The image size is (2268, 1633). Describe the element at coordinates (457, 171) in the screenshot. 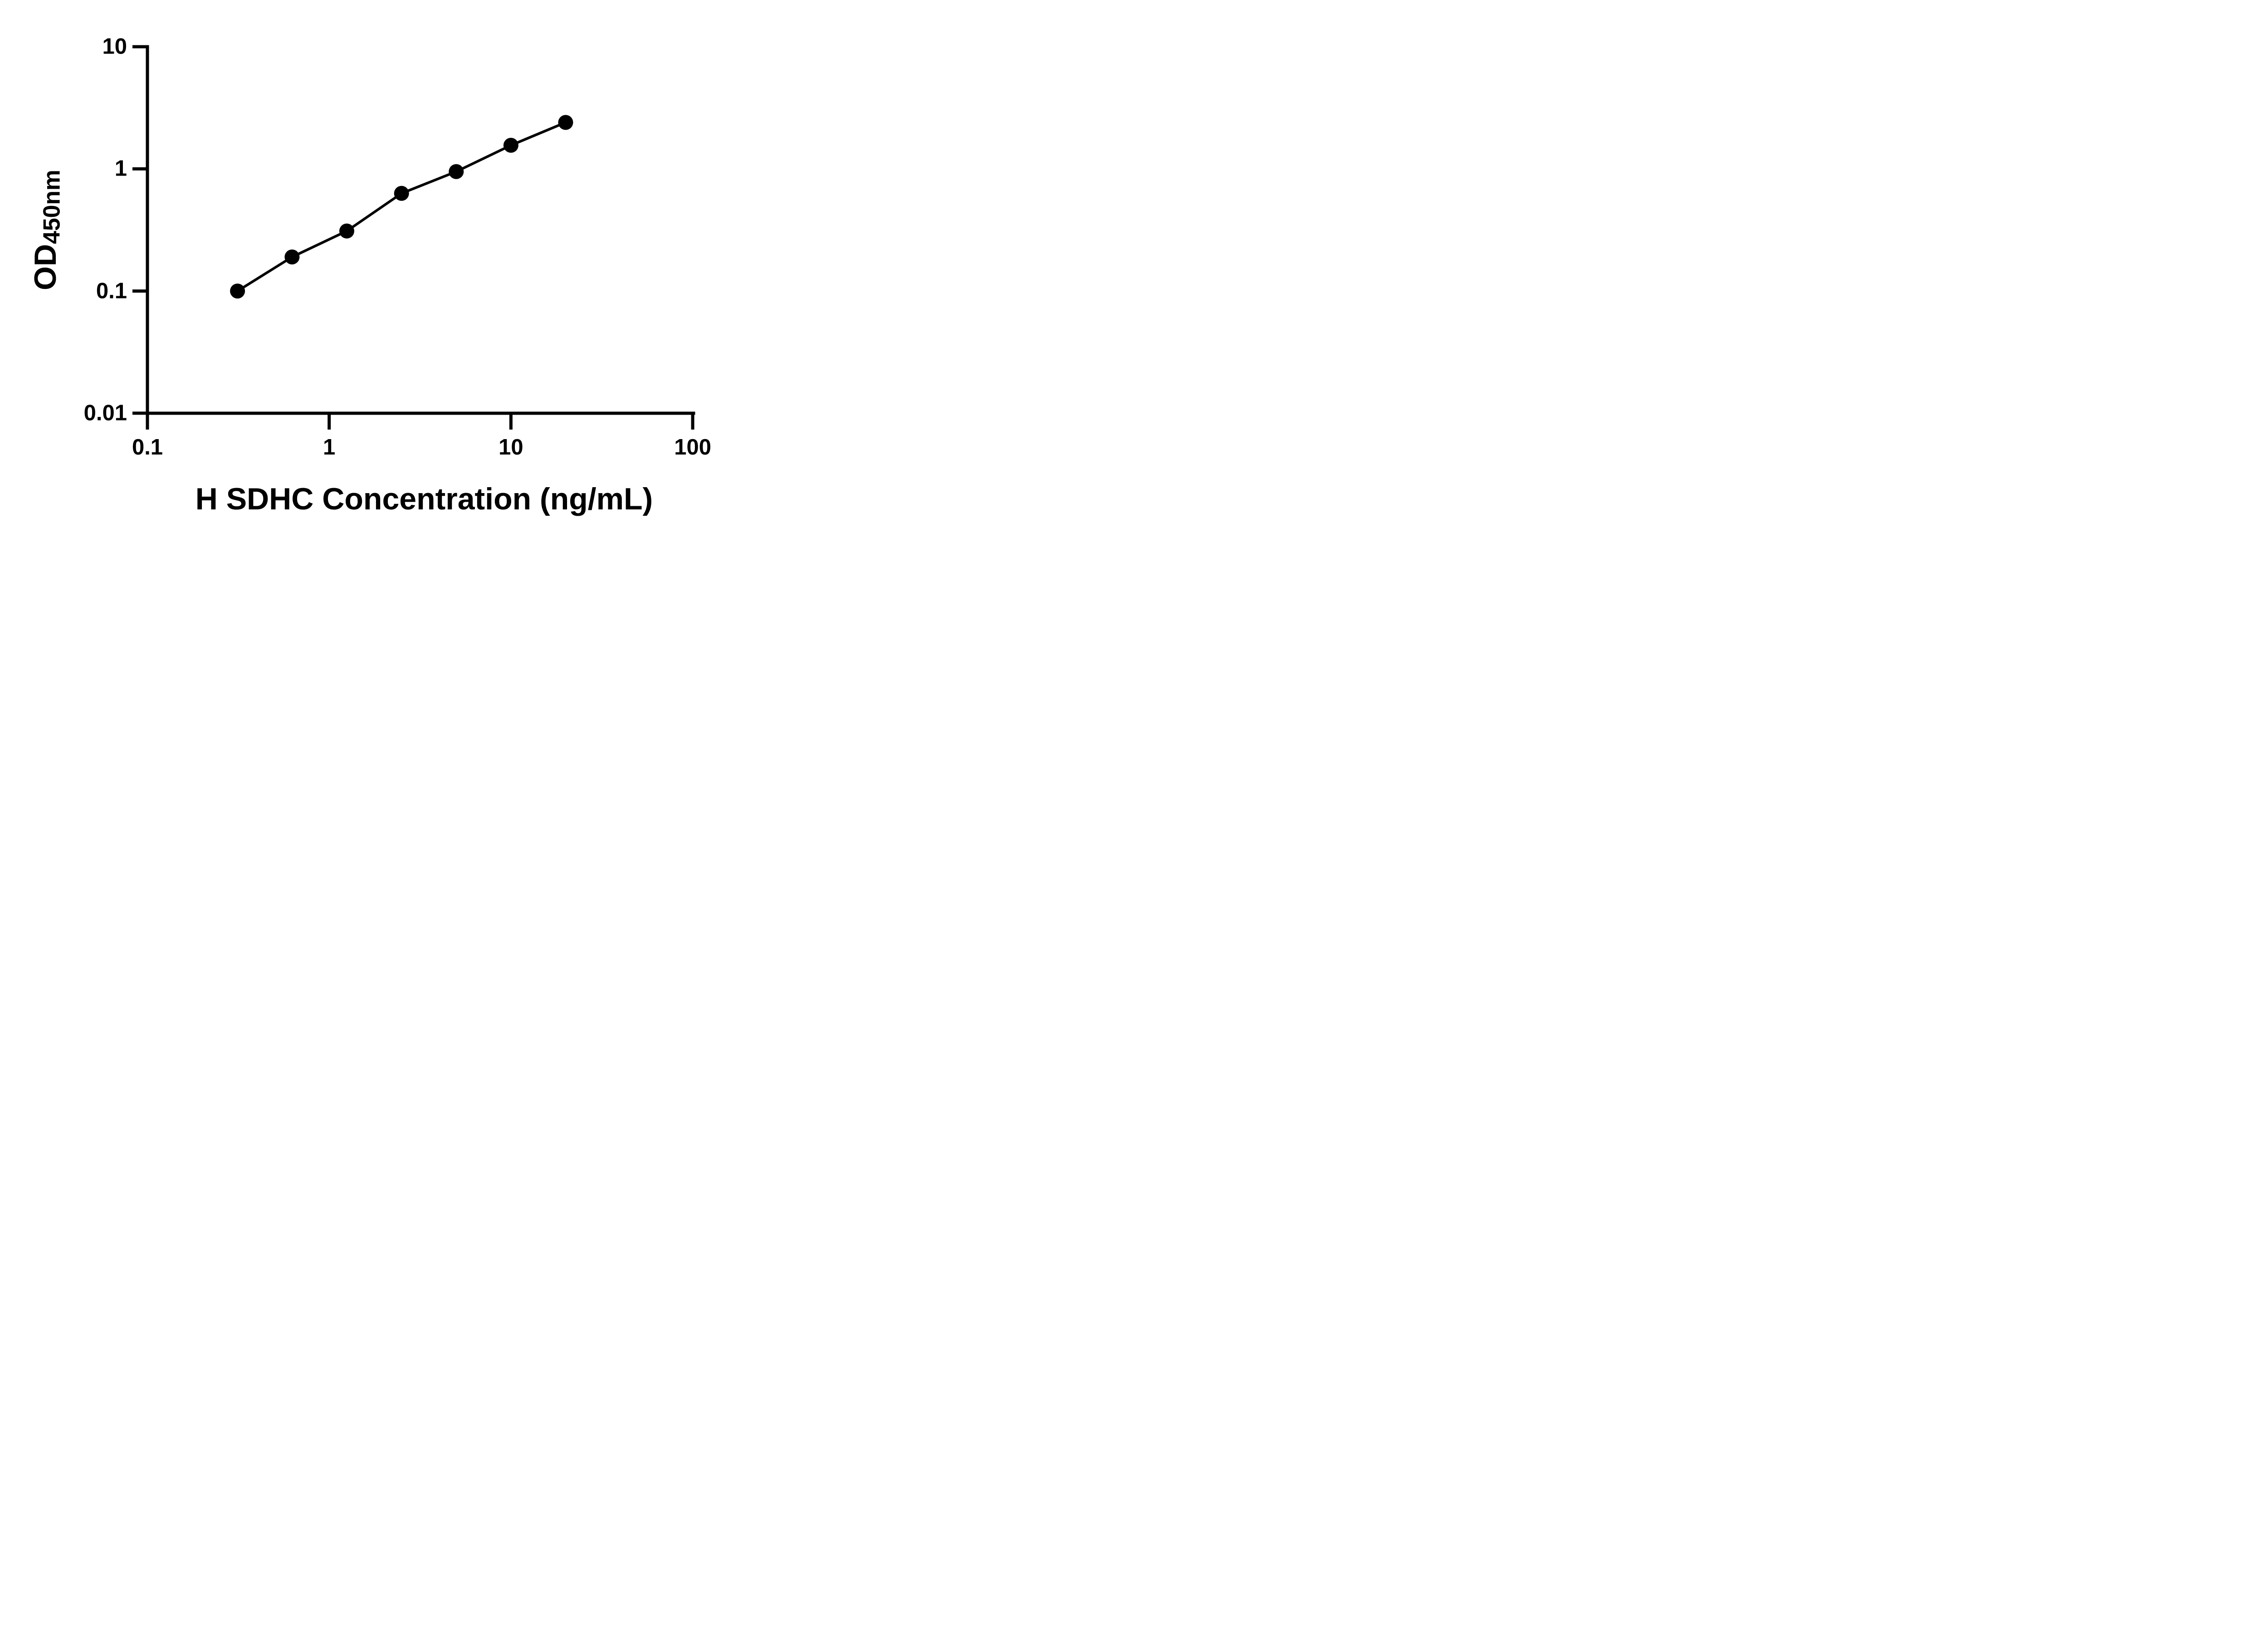

I see `data-point-5ng-ml` at that location.